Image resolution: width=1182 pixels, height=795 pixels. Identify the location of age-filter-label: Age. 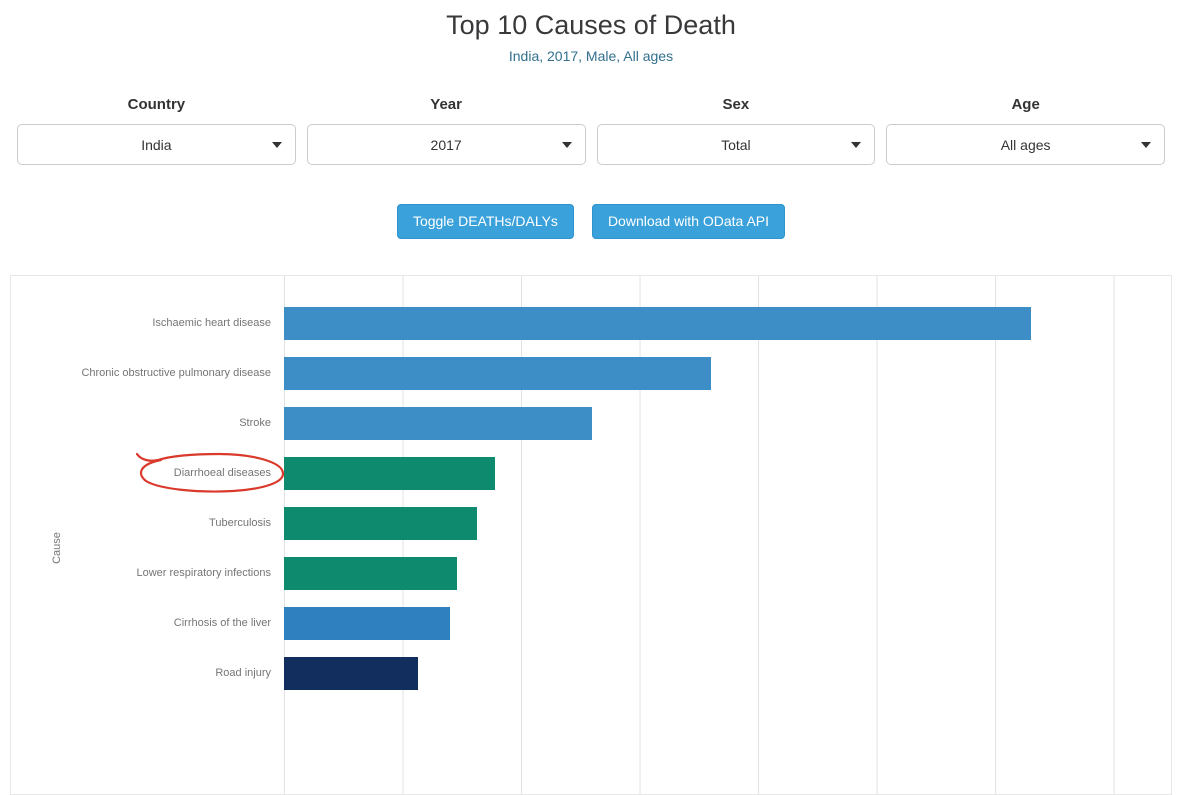
(1025, 104).